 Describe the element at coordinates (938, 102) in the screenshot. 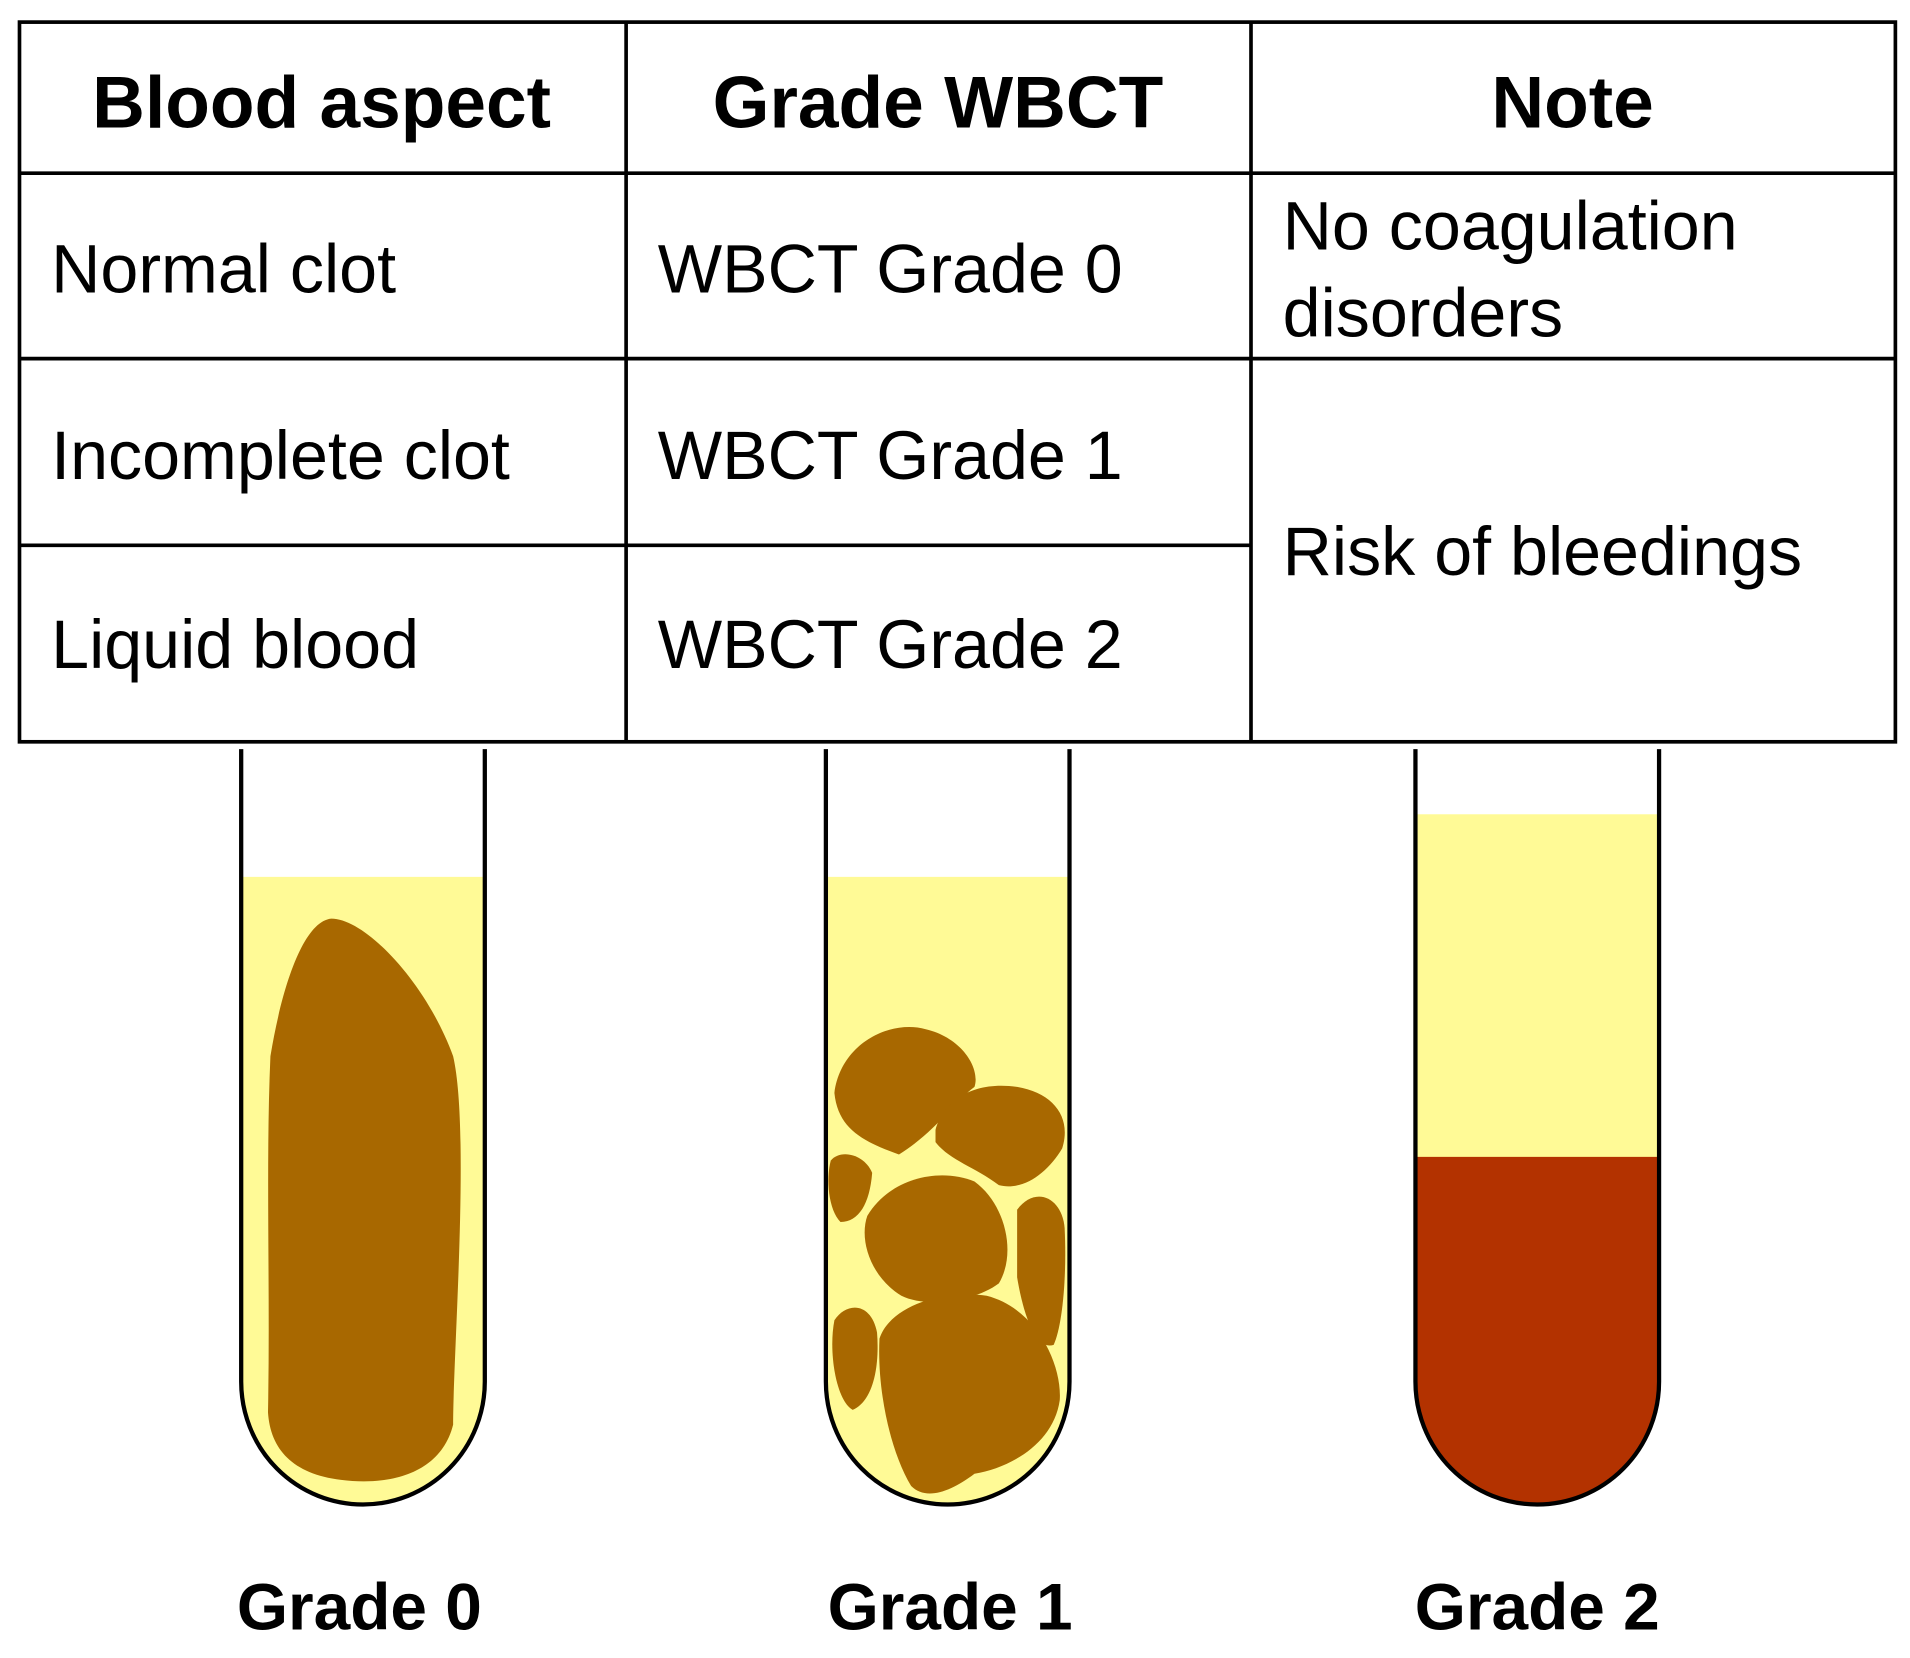

I see `header-cell: Grade WBCT` at that location.